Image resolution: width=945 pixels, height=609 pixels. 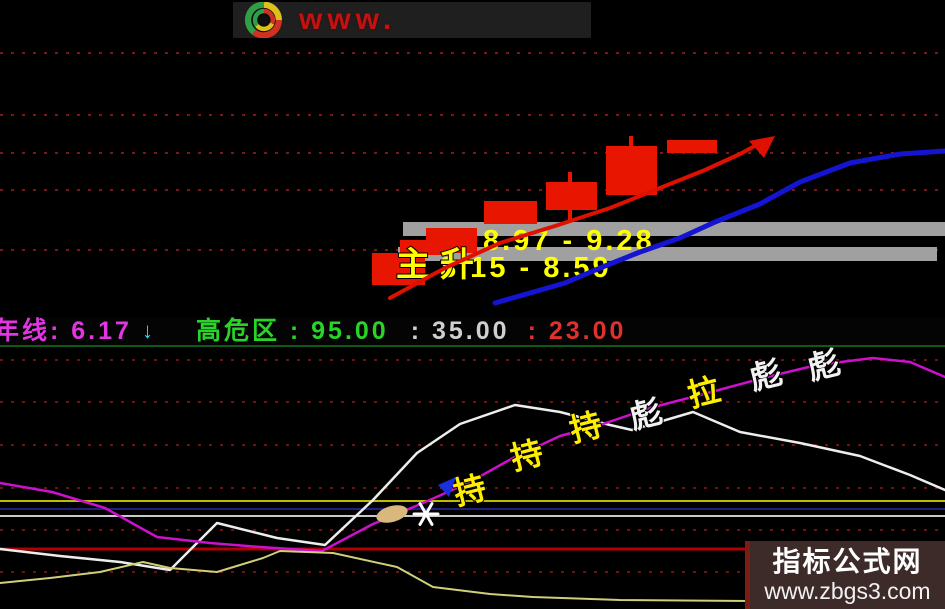 I want to click on blue-arrow-marker, so click(x=447, y=487).